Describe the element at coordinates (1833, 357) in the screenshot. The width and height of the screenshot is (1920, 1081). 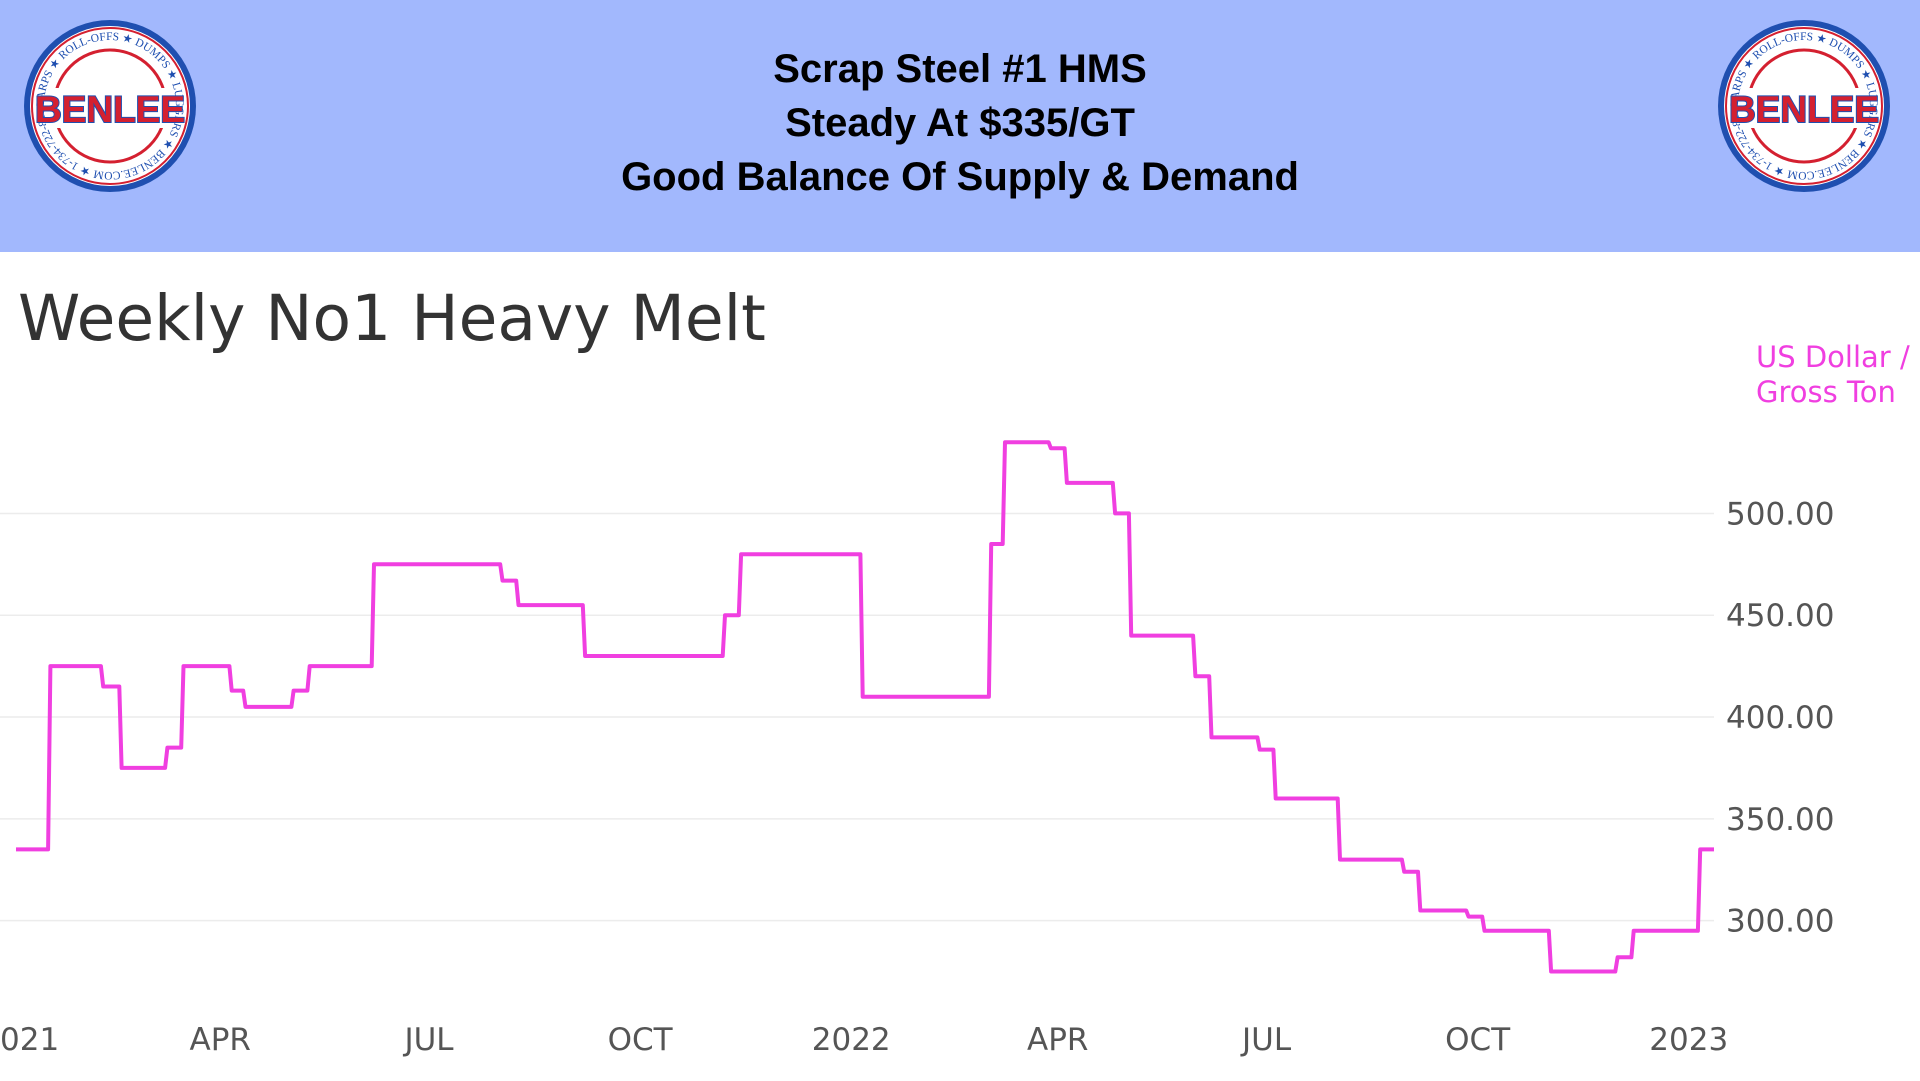
I see `y-axis-unit-line-1: US Dollar /` at that location.